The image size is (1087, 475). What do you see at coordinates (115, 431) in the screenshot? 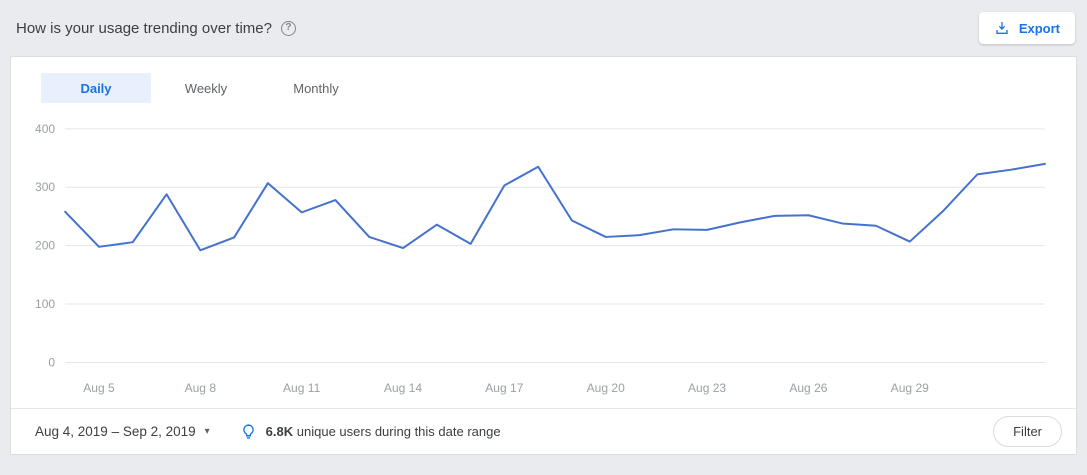
I see `date-range-label: Aug 4, 2019 – Sep 2, 2019` at bounding box center [115, 431].